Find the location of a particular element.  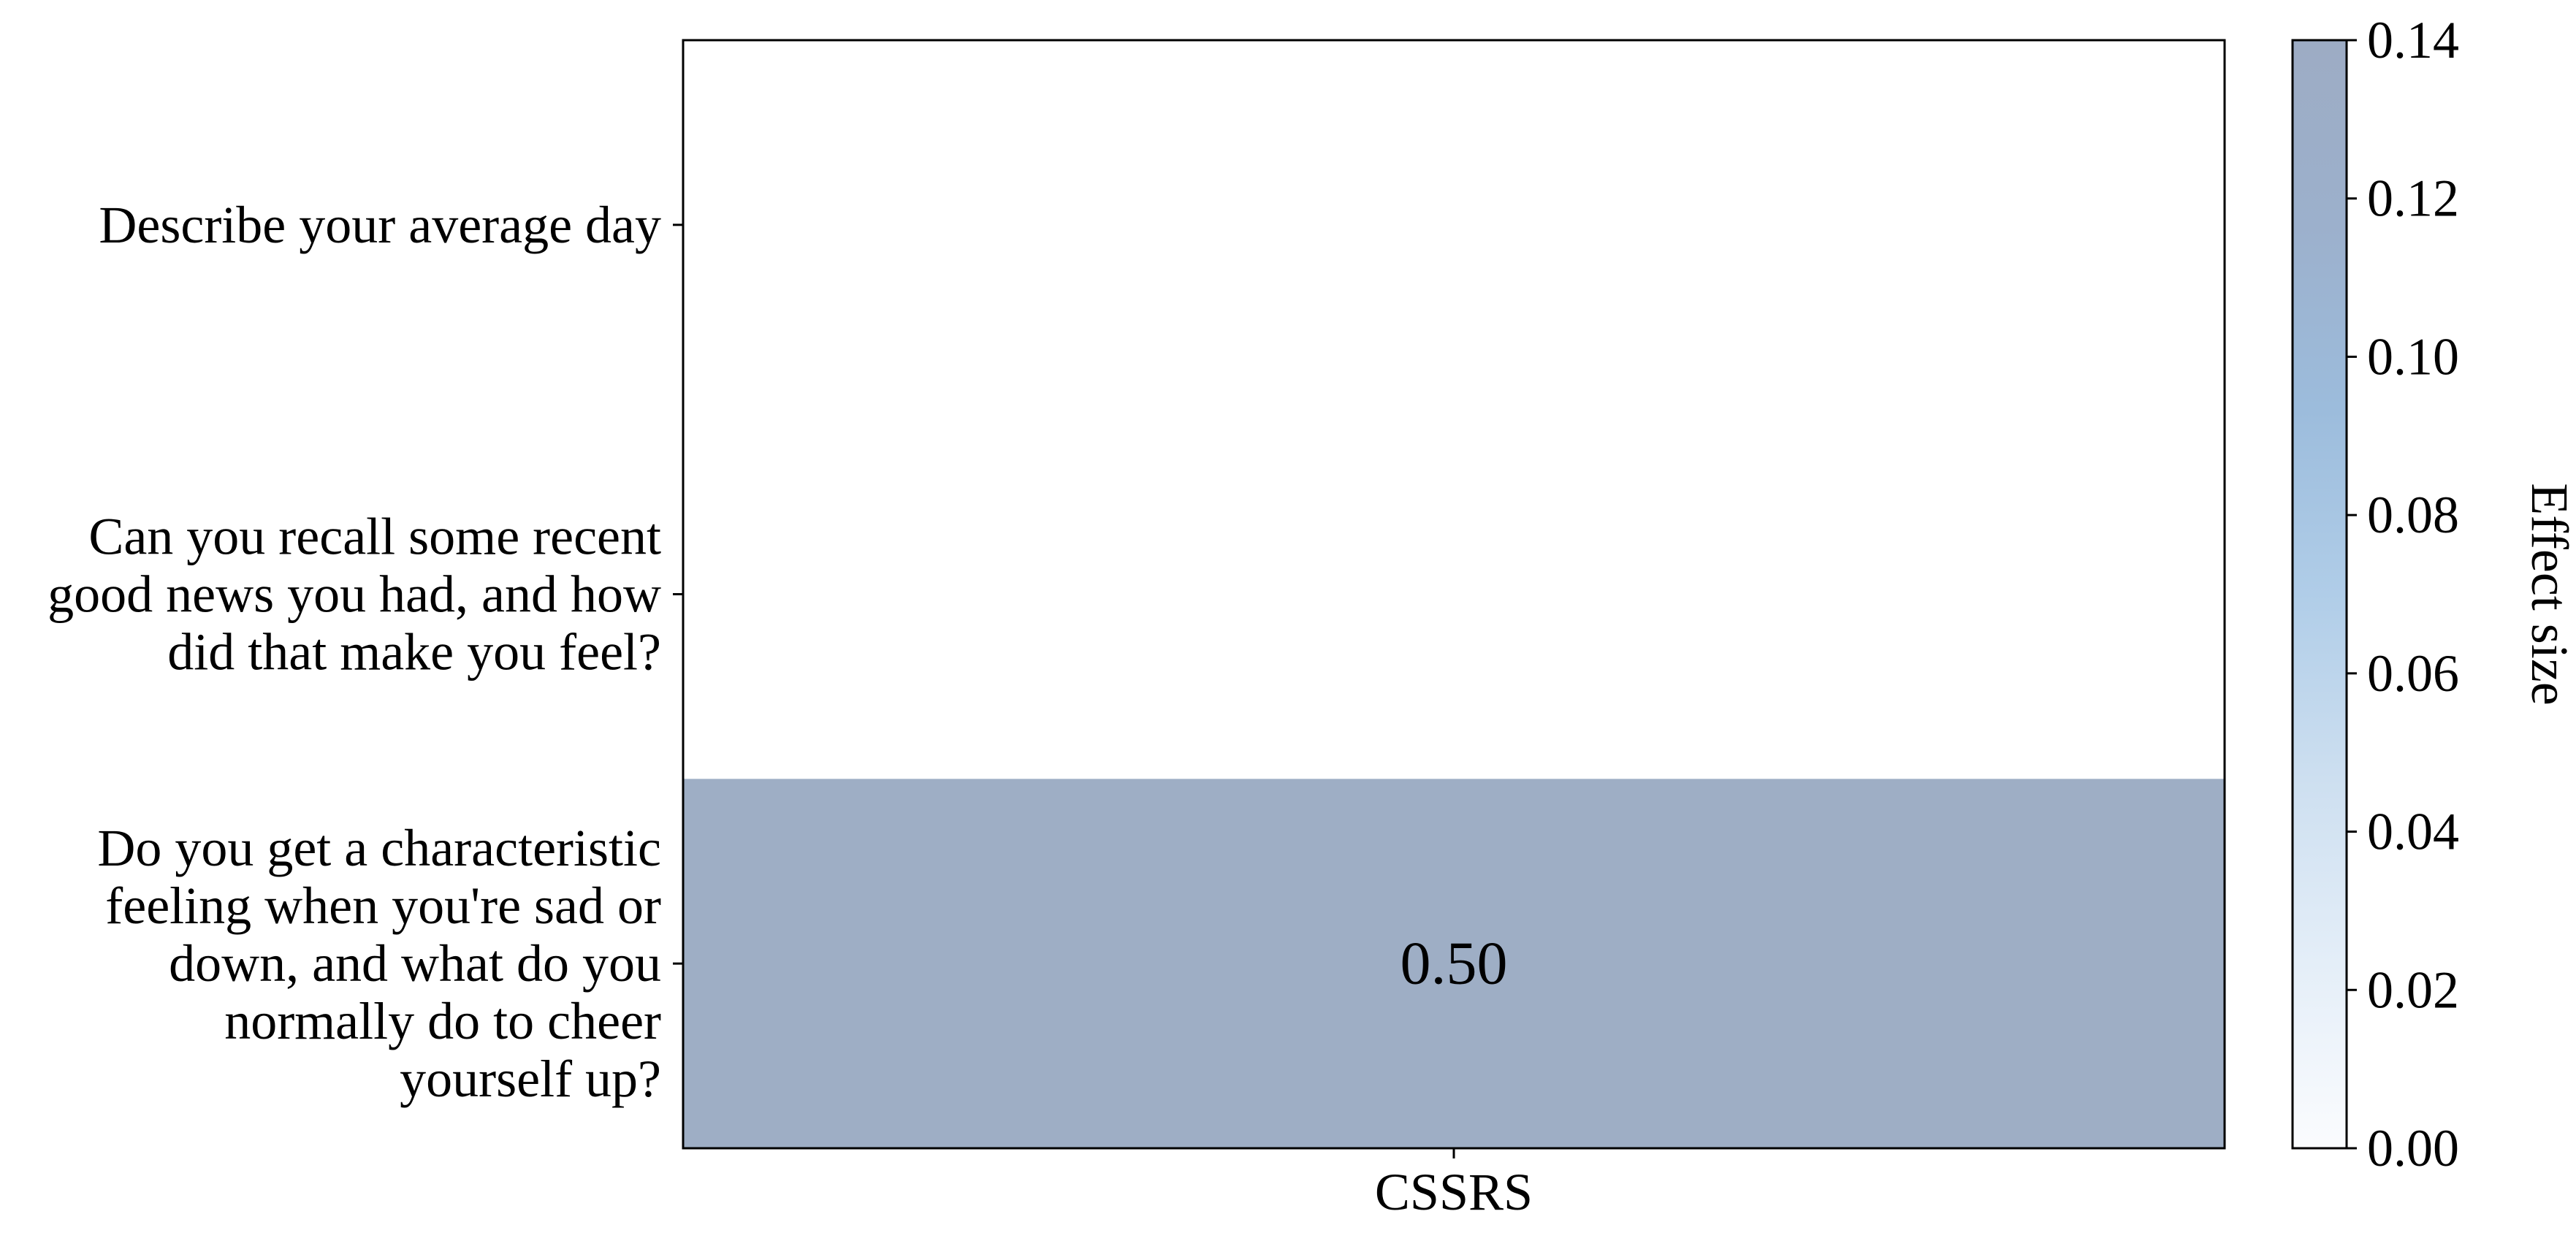

colorbar-label: Effect size is located at coordinates (2548, 594).